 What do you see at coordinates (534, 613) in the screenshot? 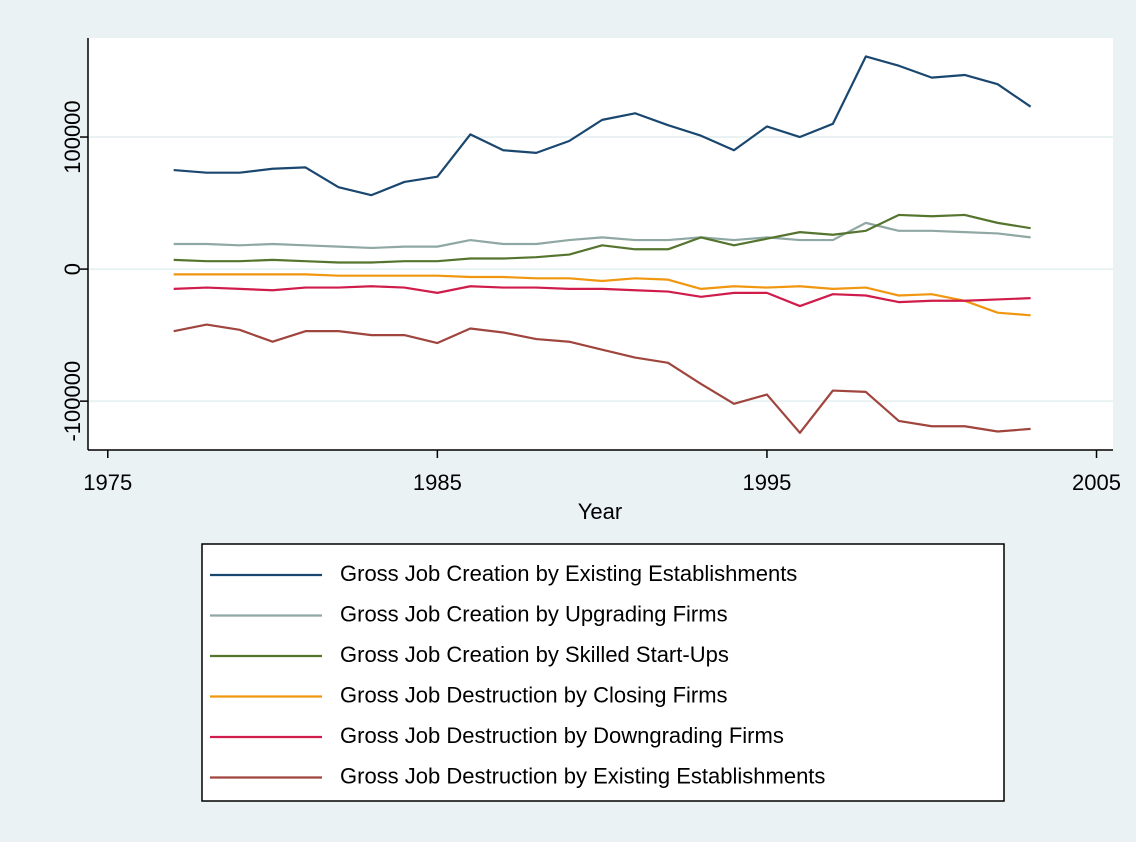
I see `legend-label: Gross Job Creation by Upgrading Firms` at bounding box center [534, 613].